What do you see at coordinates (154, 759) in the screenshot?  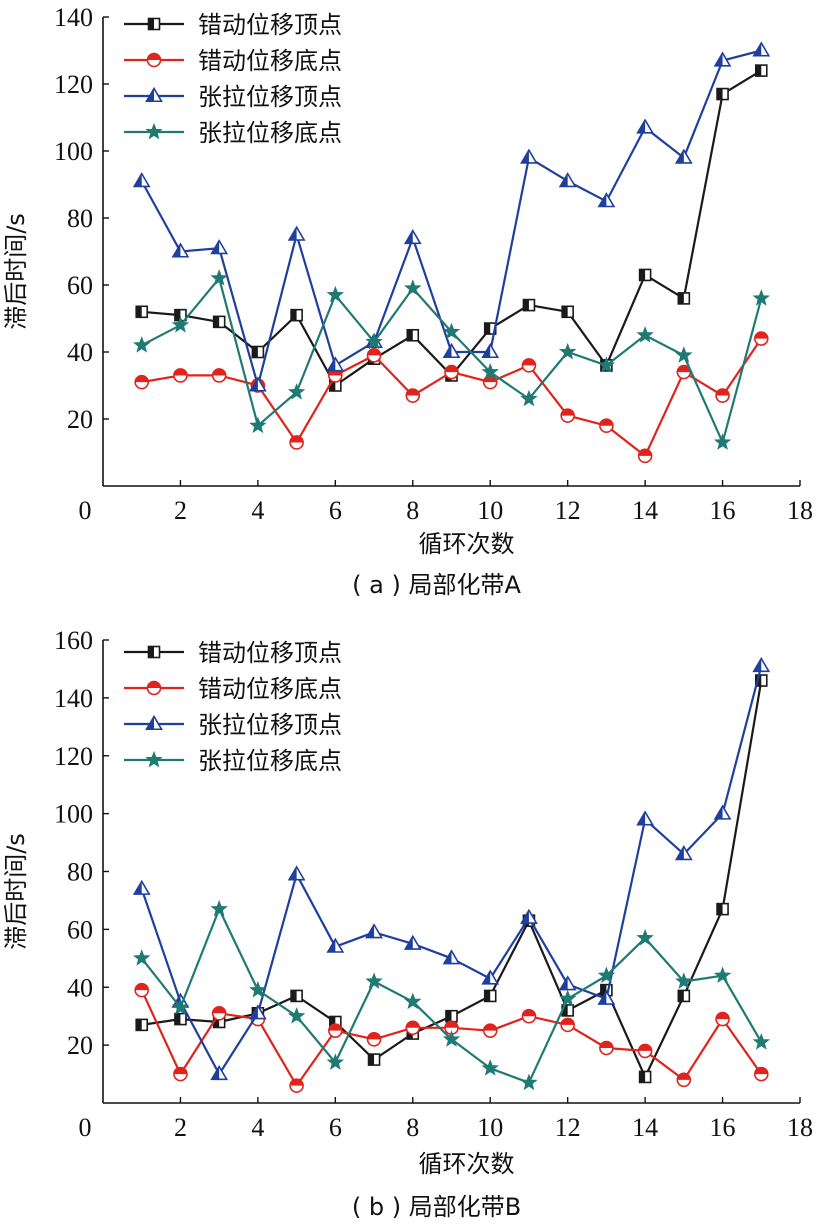 I see `legend-marker` at bounding box center [154, 759].